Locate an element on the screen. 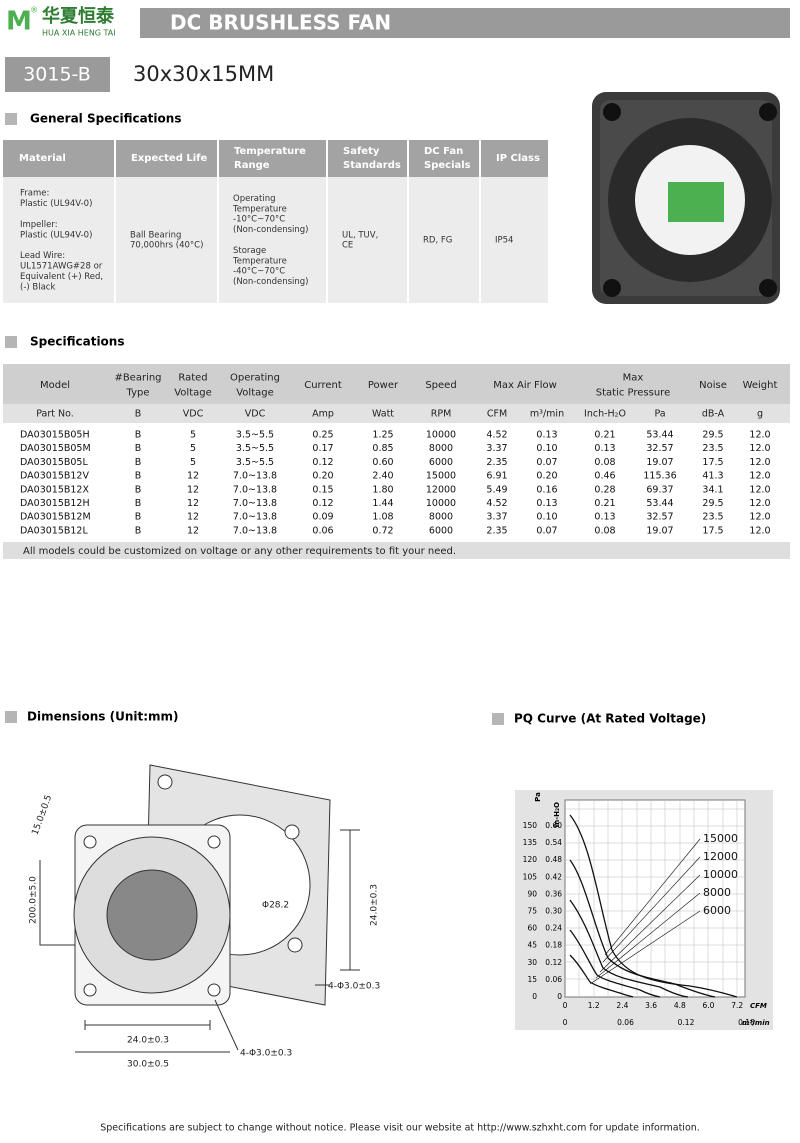  title-bar is located at coordinates (465, 23).